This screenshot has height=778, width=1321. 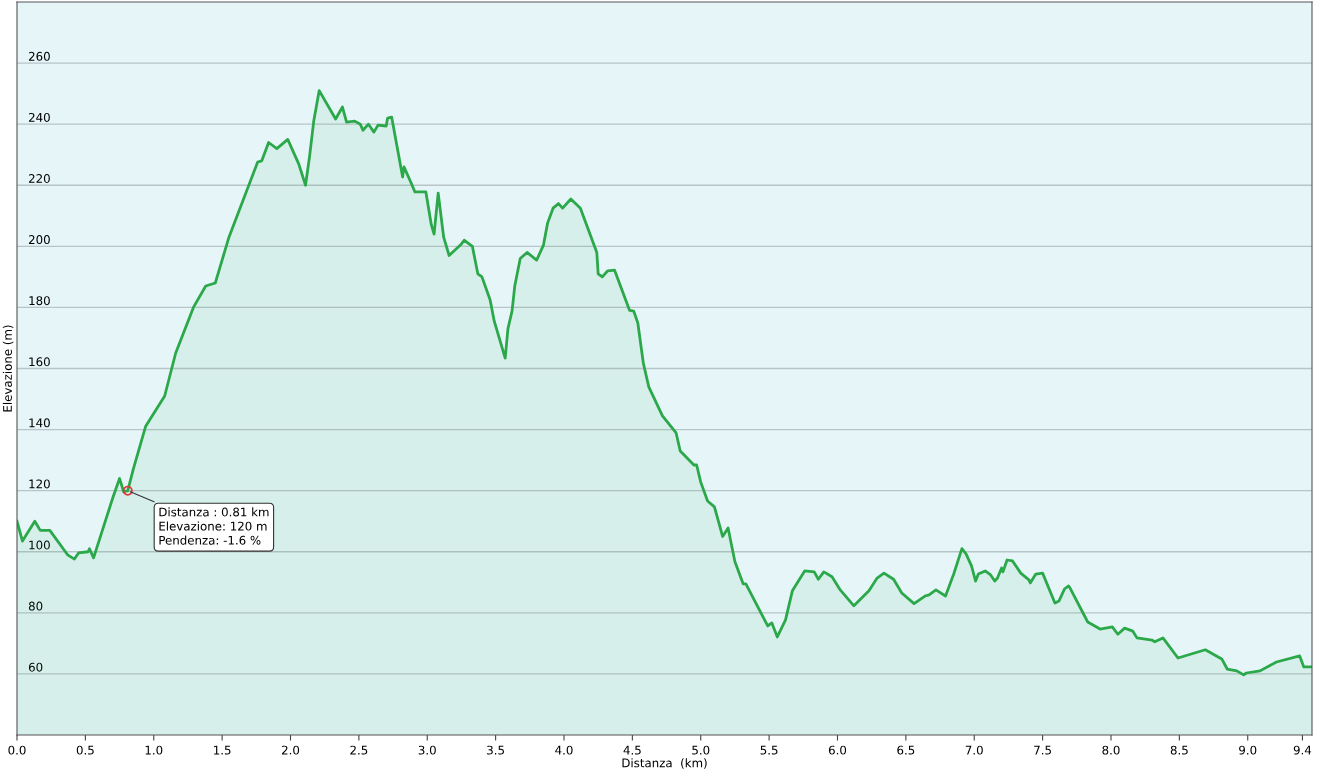 I want to click on y-tick-label: 180, so click(x=39, y=301).